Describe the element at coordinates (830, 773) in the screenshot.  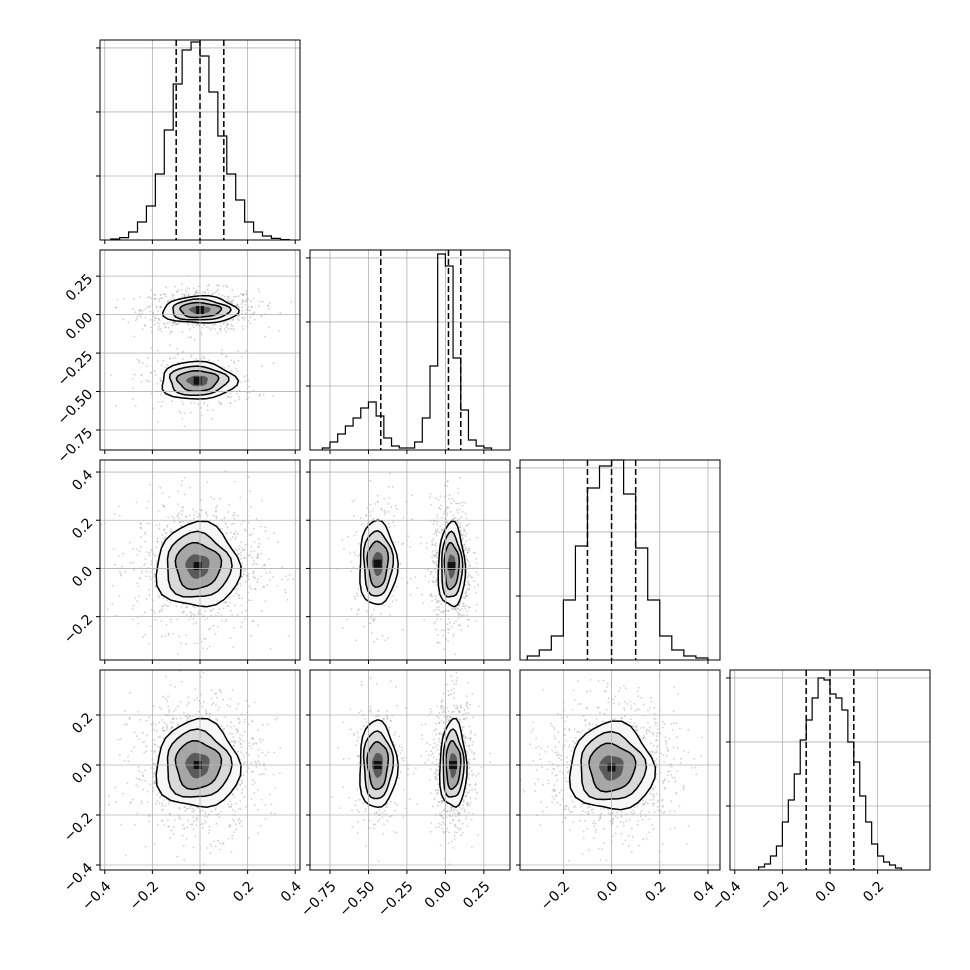
I see `histogram-3-steps` at that location.